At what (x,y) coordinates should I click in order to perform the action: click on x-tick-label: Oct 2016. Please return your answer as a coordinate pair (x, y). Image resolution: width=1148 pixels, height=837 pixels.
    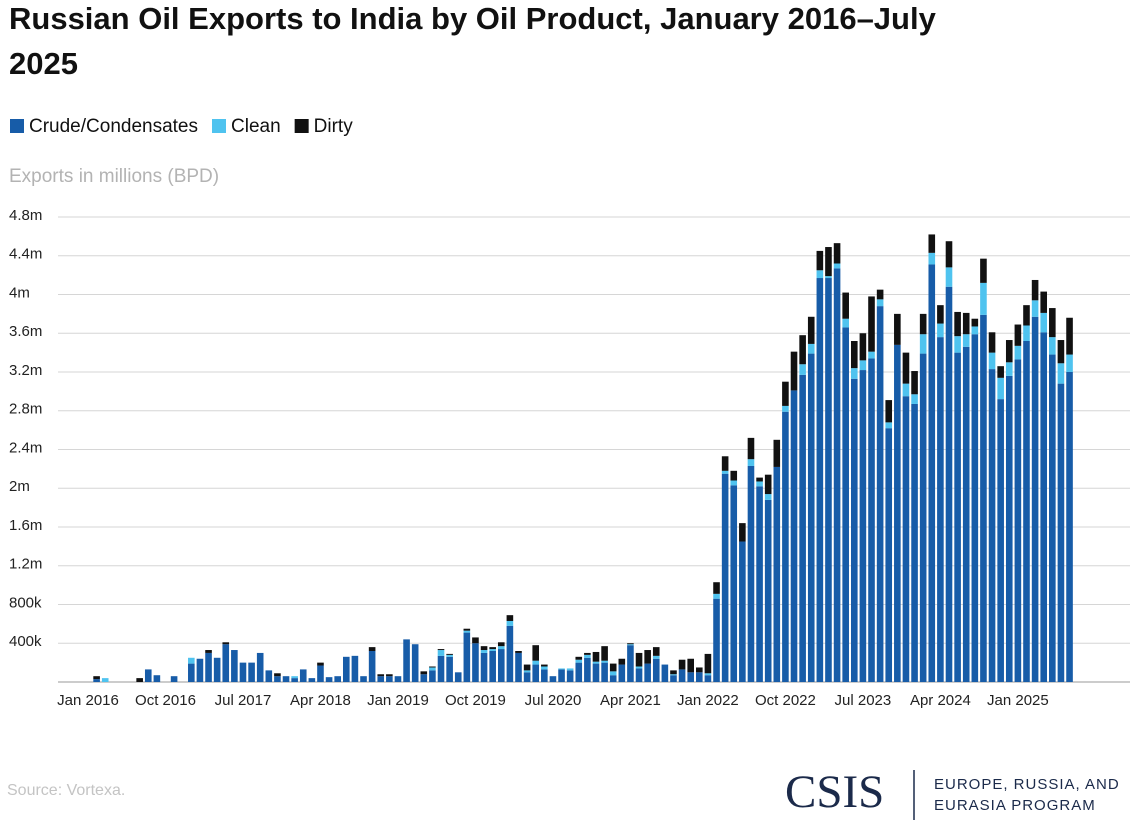
    Looking at the image, I should click on (165, 700).